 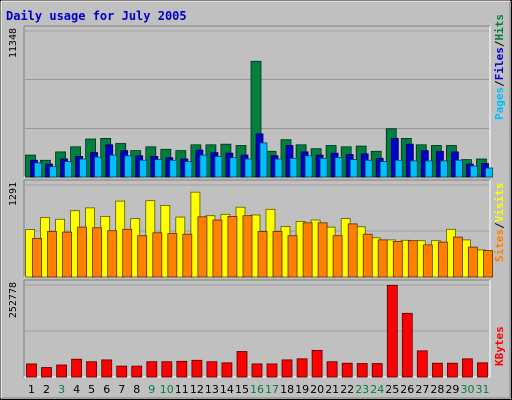 What do you see at coordinates (31, 389) in the screenshot?
I see `day-label-1: 1` at bounding box center [31, 389].